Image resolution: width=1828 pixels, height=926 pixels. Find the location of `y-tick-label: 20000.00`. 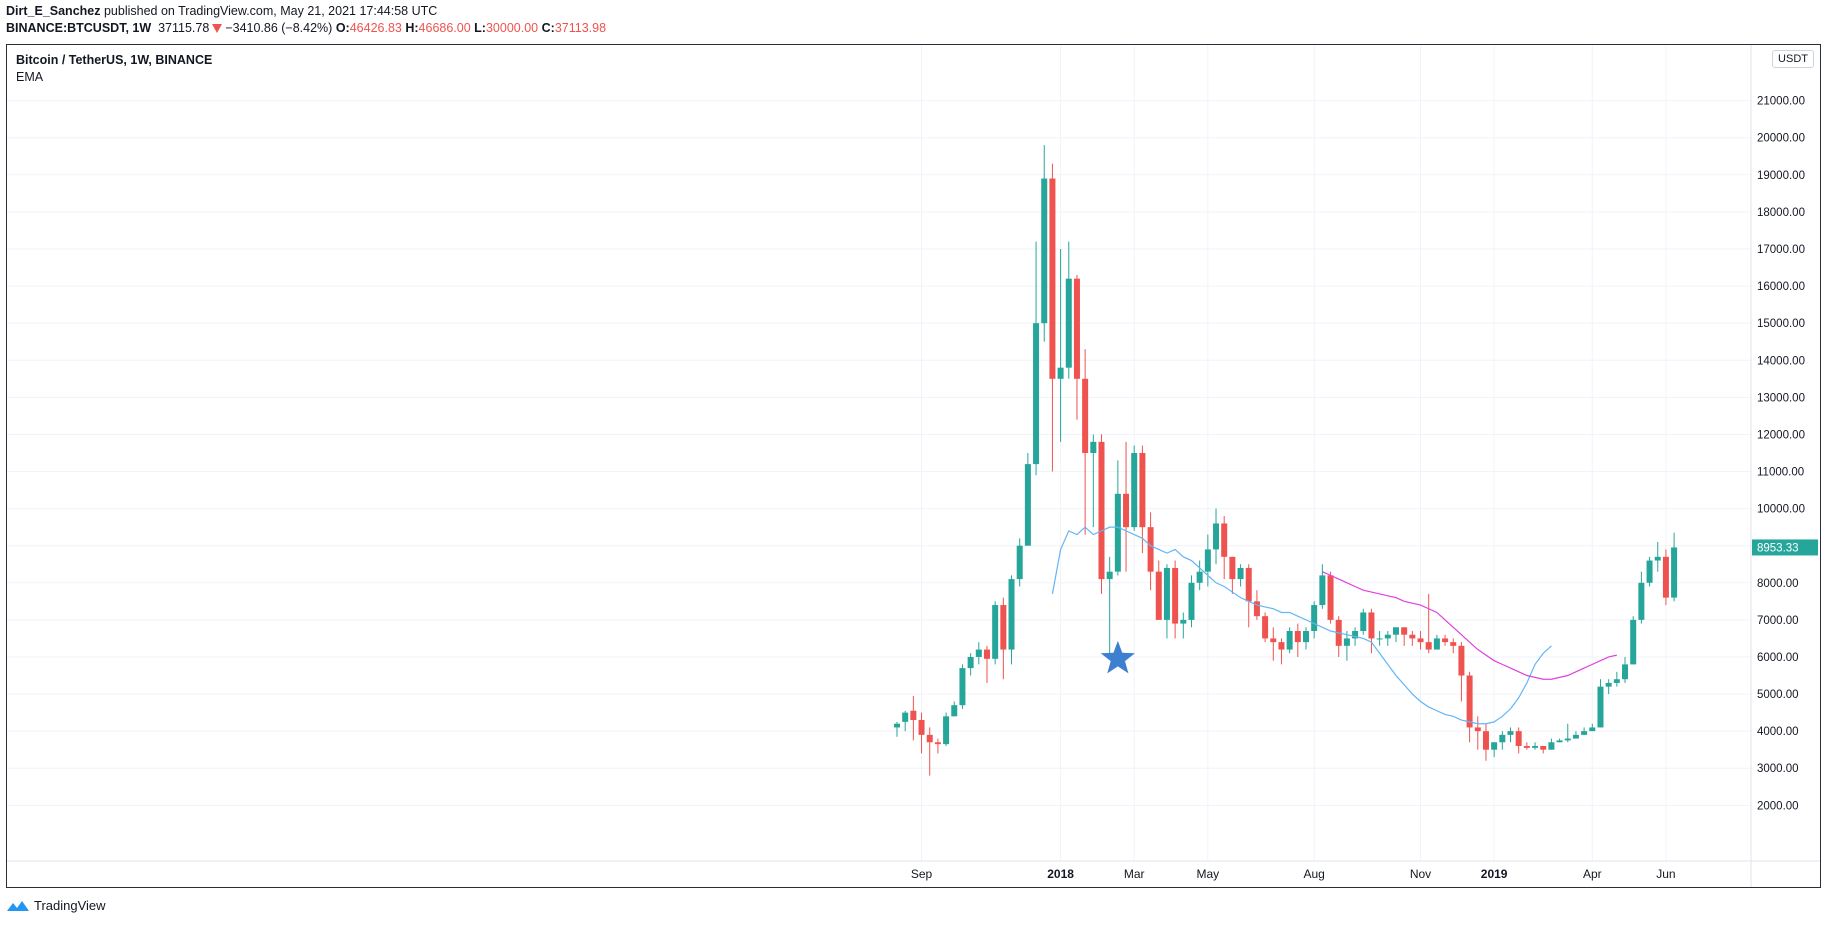

y-tick-label: 20000.00 is located at coordinates (1781, 139).